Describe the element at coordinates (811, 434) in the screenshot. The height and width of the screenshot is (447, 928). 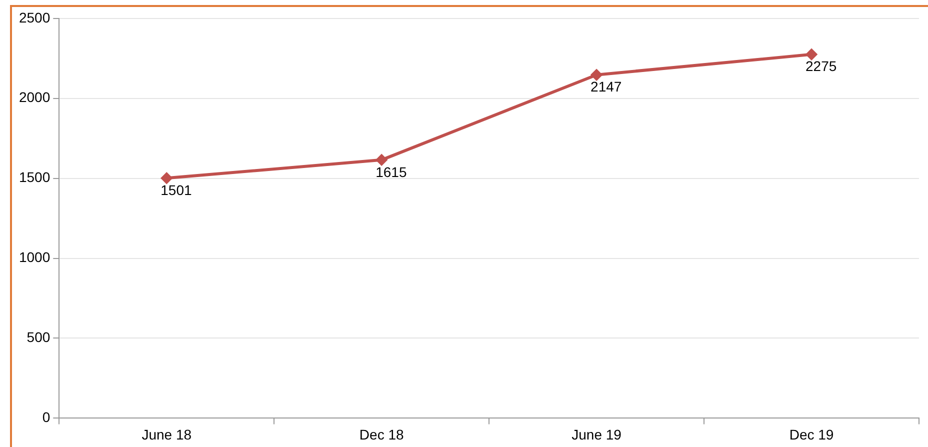
I see `x-tick-label: Dec 19` at that location.